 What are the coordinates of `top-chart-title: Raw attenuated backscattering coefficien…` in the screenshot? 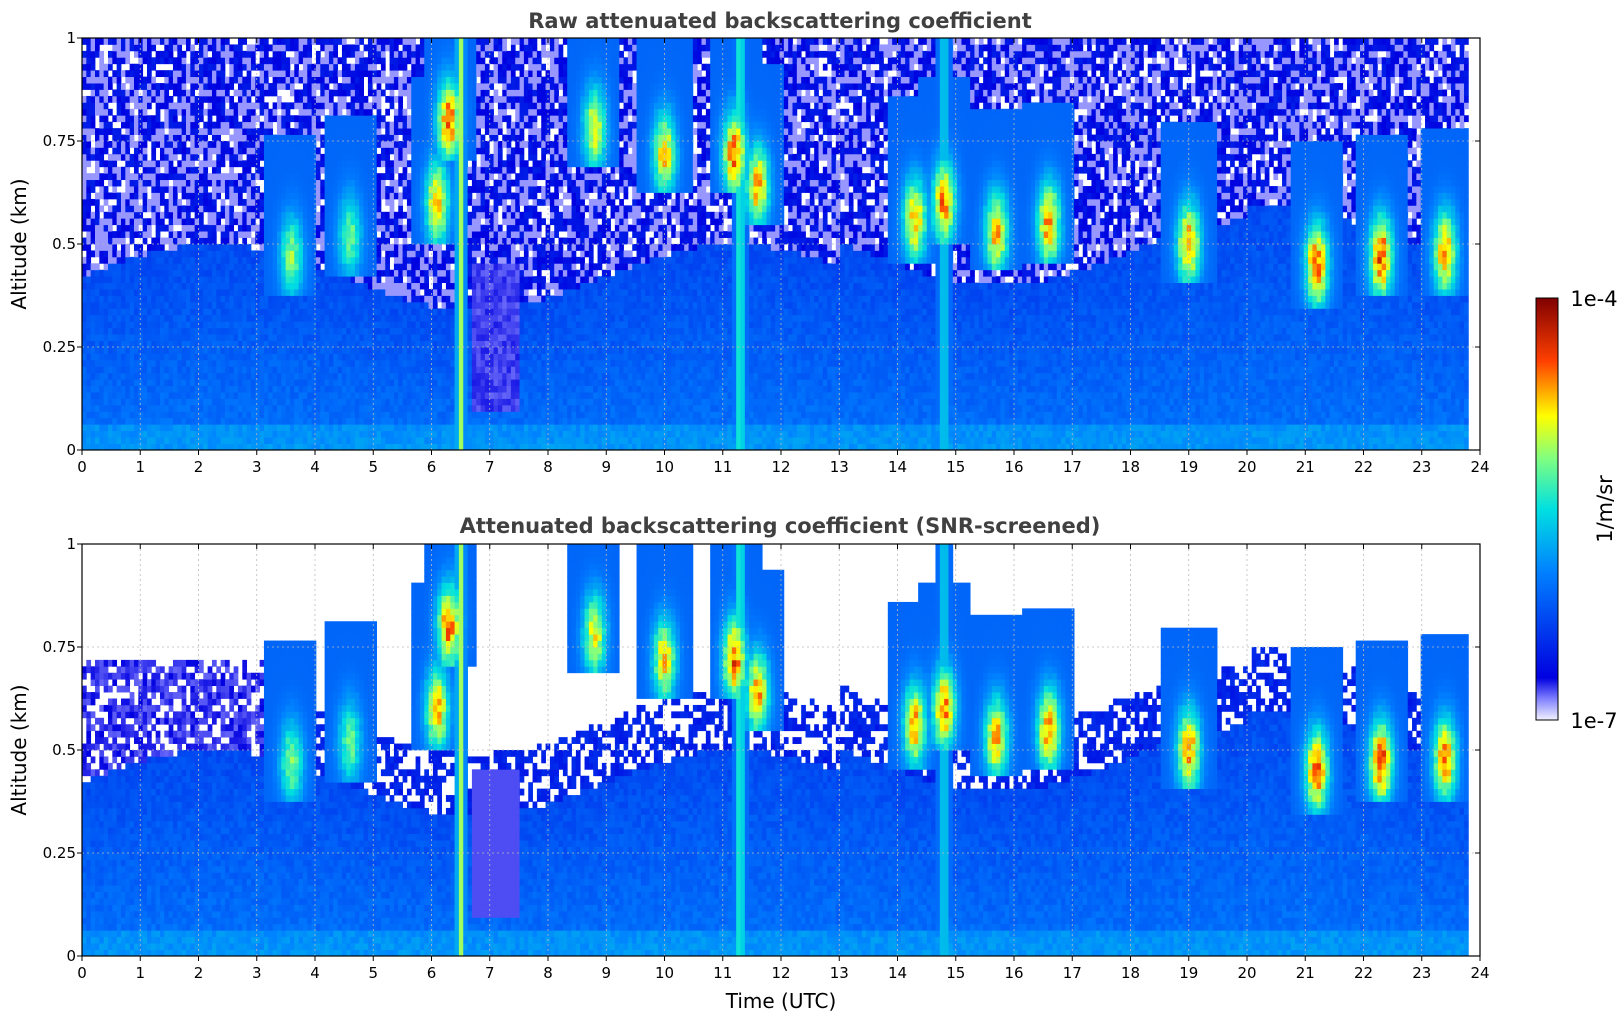 It's located at (780, 21).